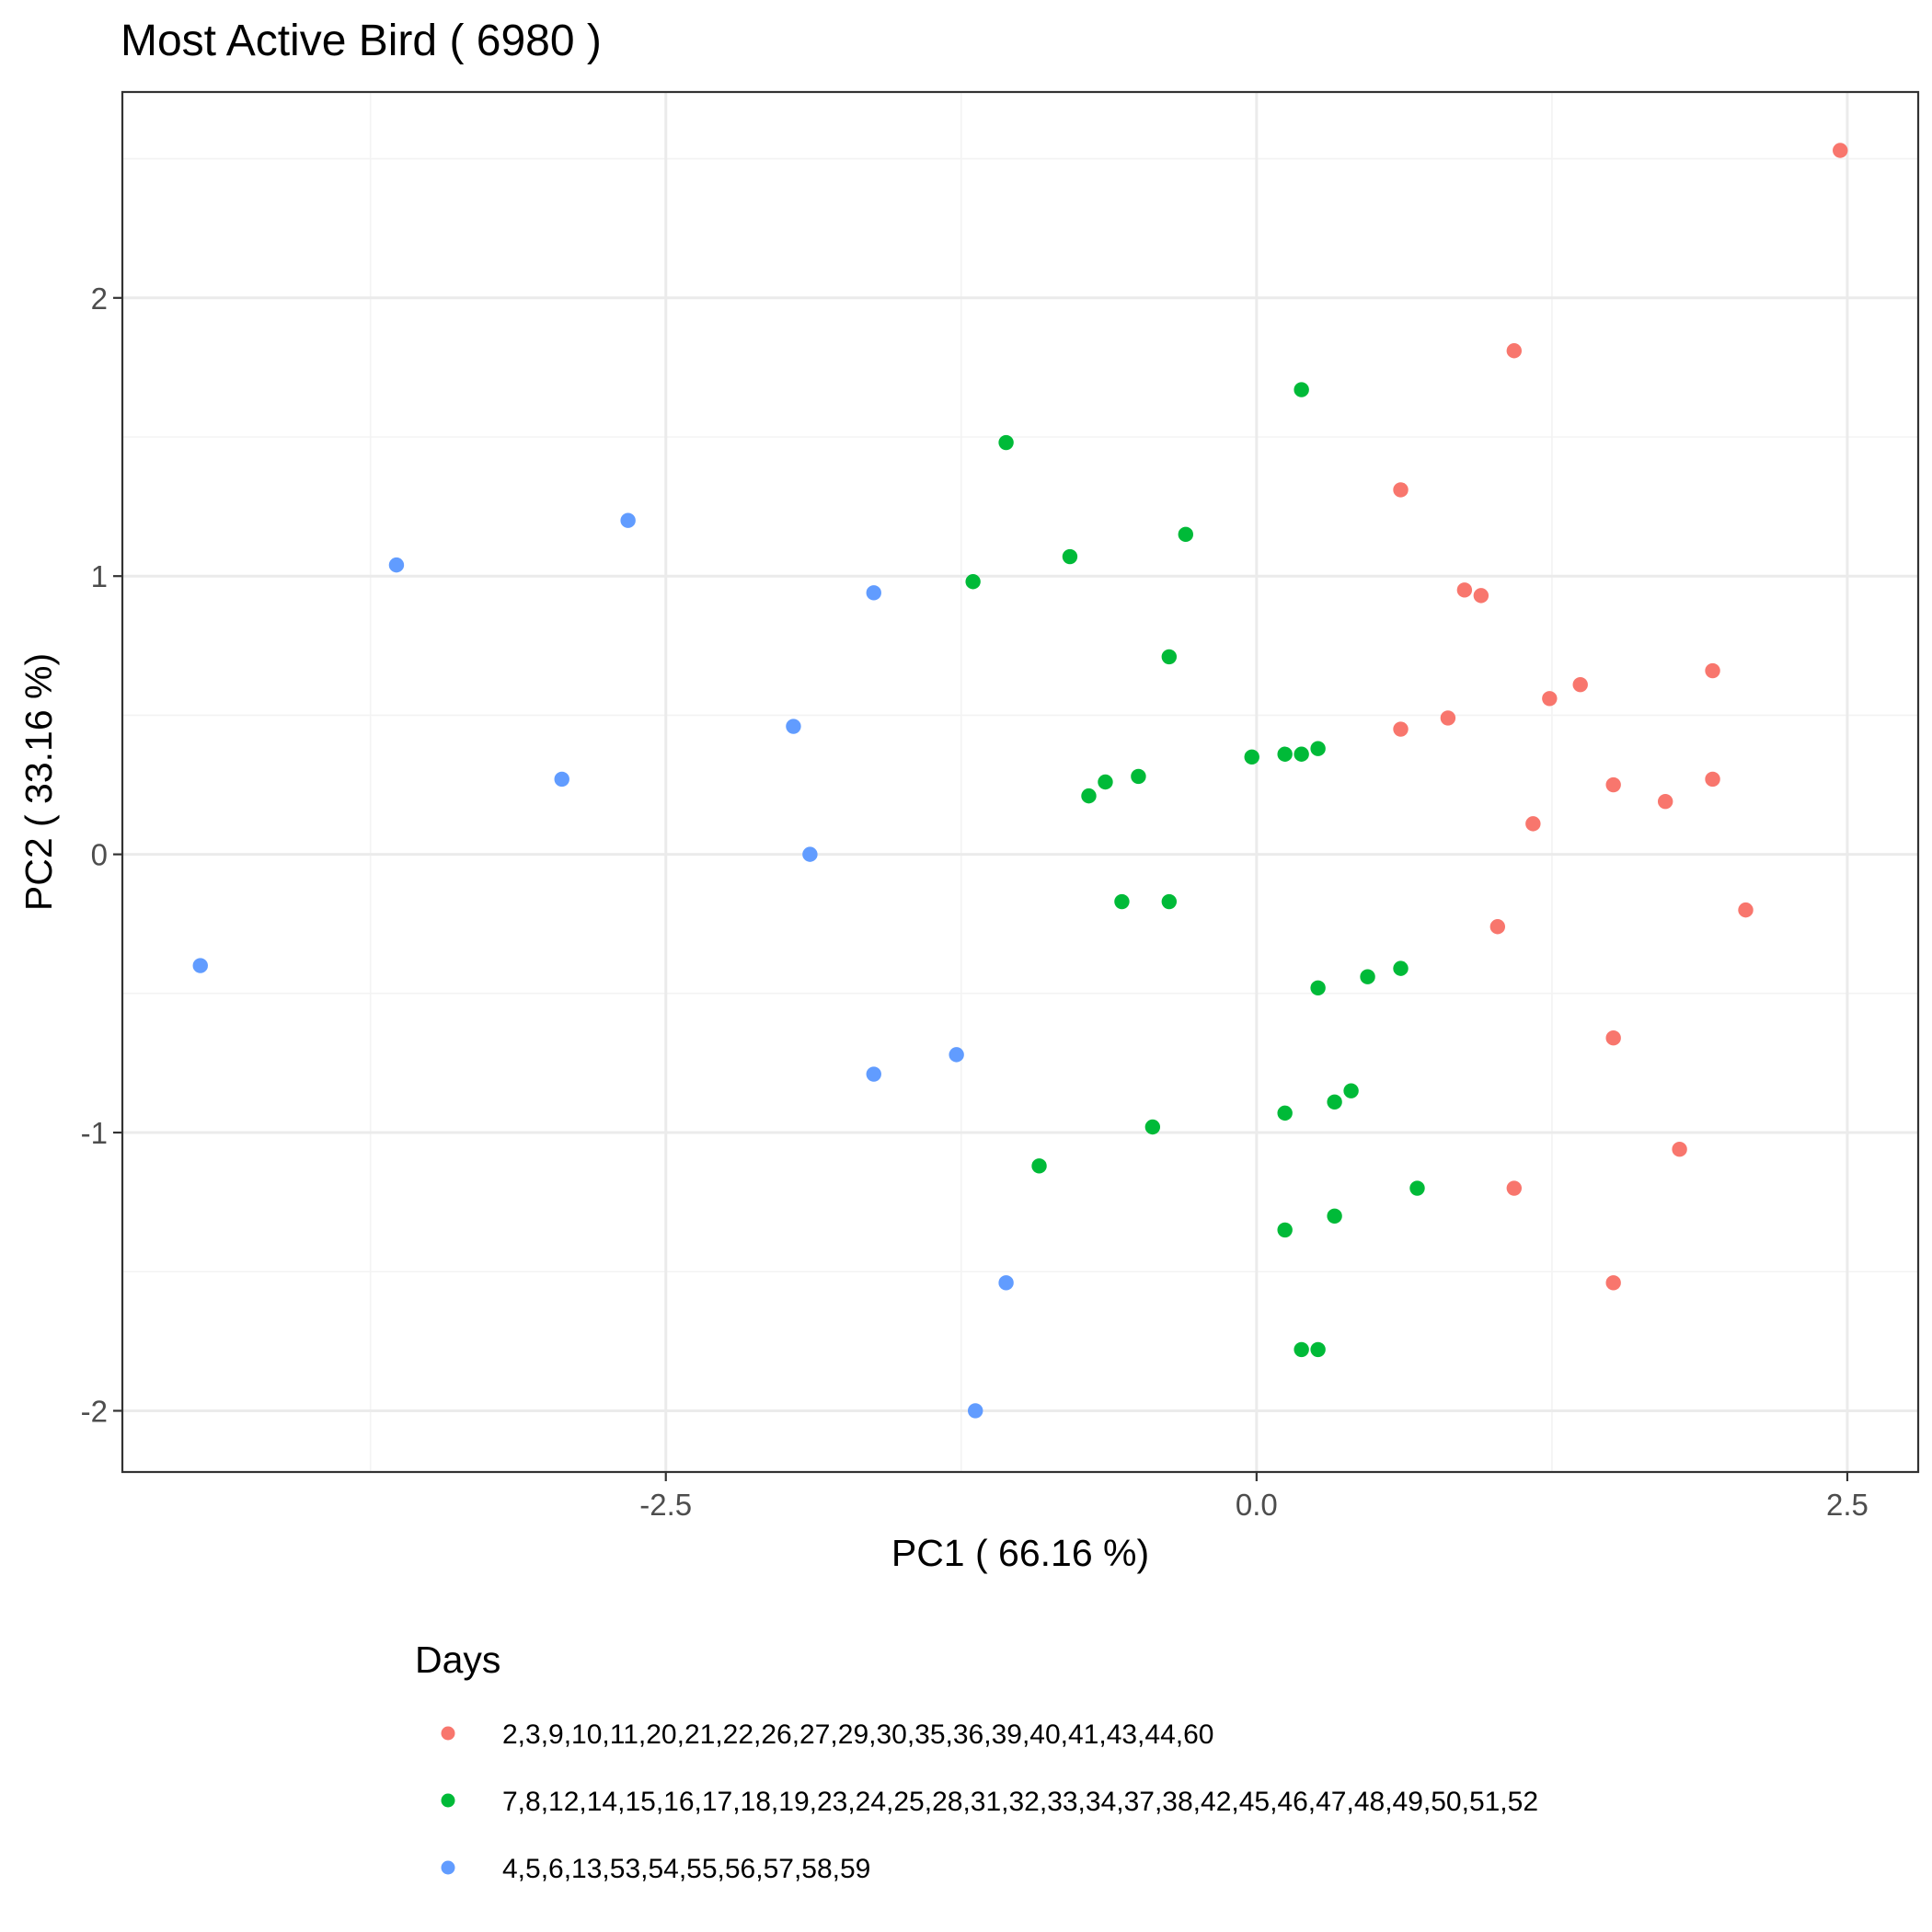  Describe the element at coordinates (1847, 1505) in the screenshot. I see `x-tick-label: 2.5` at that location.